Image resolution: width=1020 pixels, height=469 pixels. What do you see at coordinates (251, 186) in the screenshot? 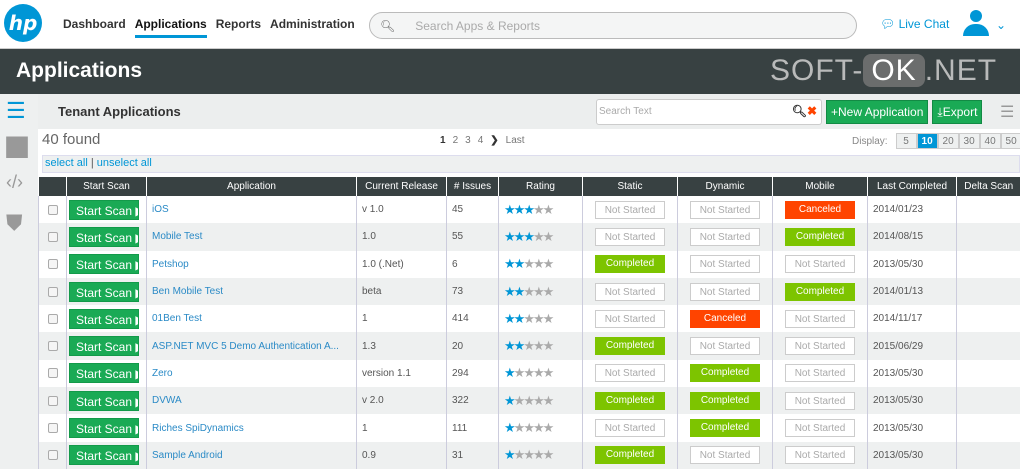
I see `column-header-application: Application` at bounding box center [251, 186].